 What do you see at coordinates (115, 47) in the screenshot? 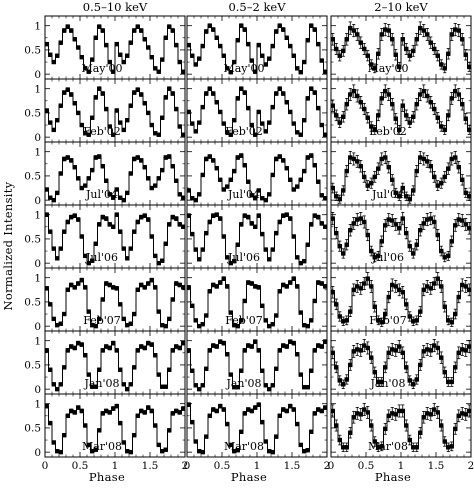
I see `panel: May'00` at bounding box center [115, 47].